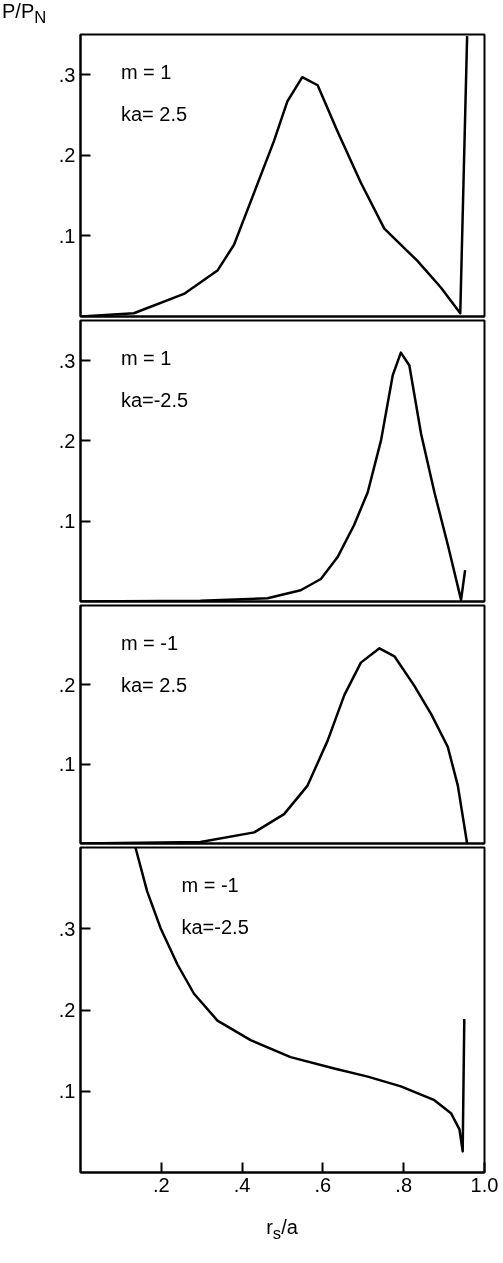 The image size is (503, 1263). I want to click on x-tick-label: .8, so click(404, 1184).